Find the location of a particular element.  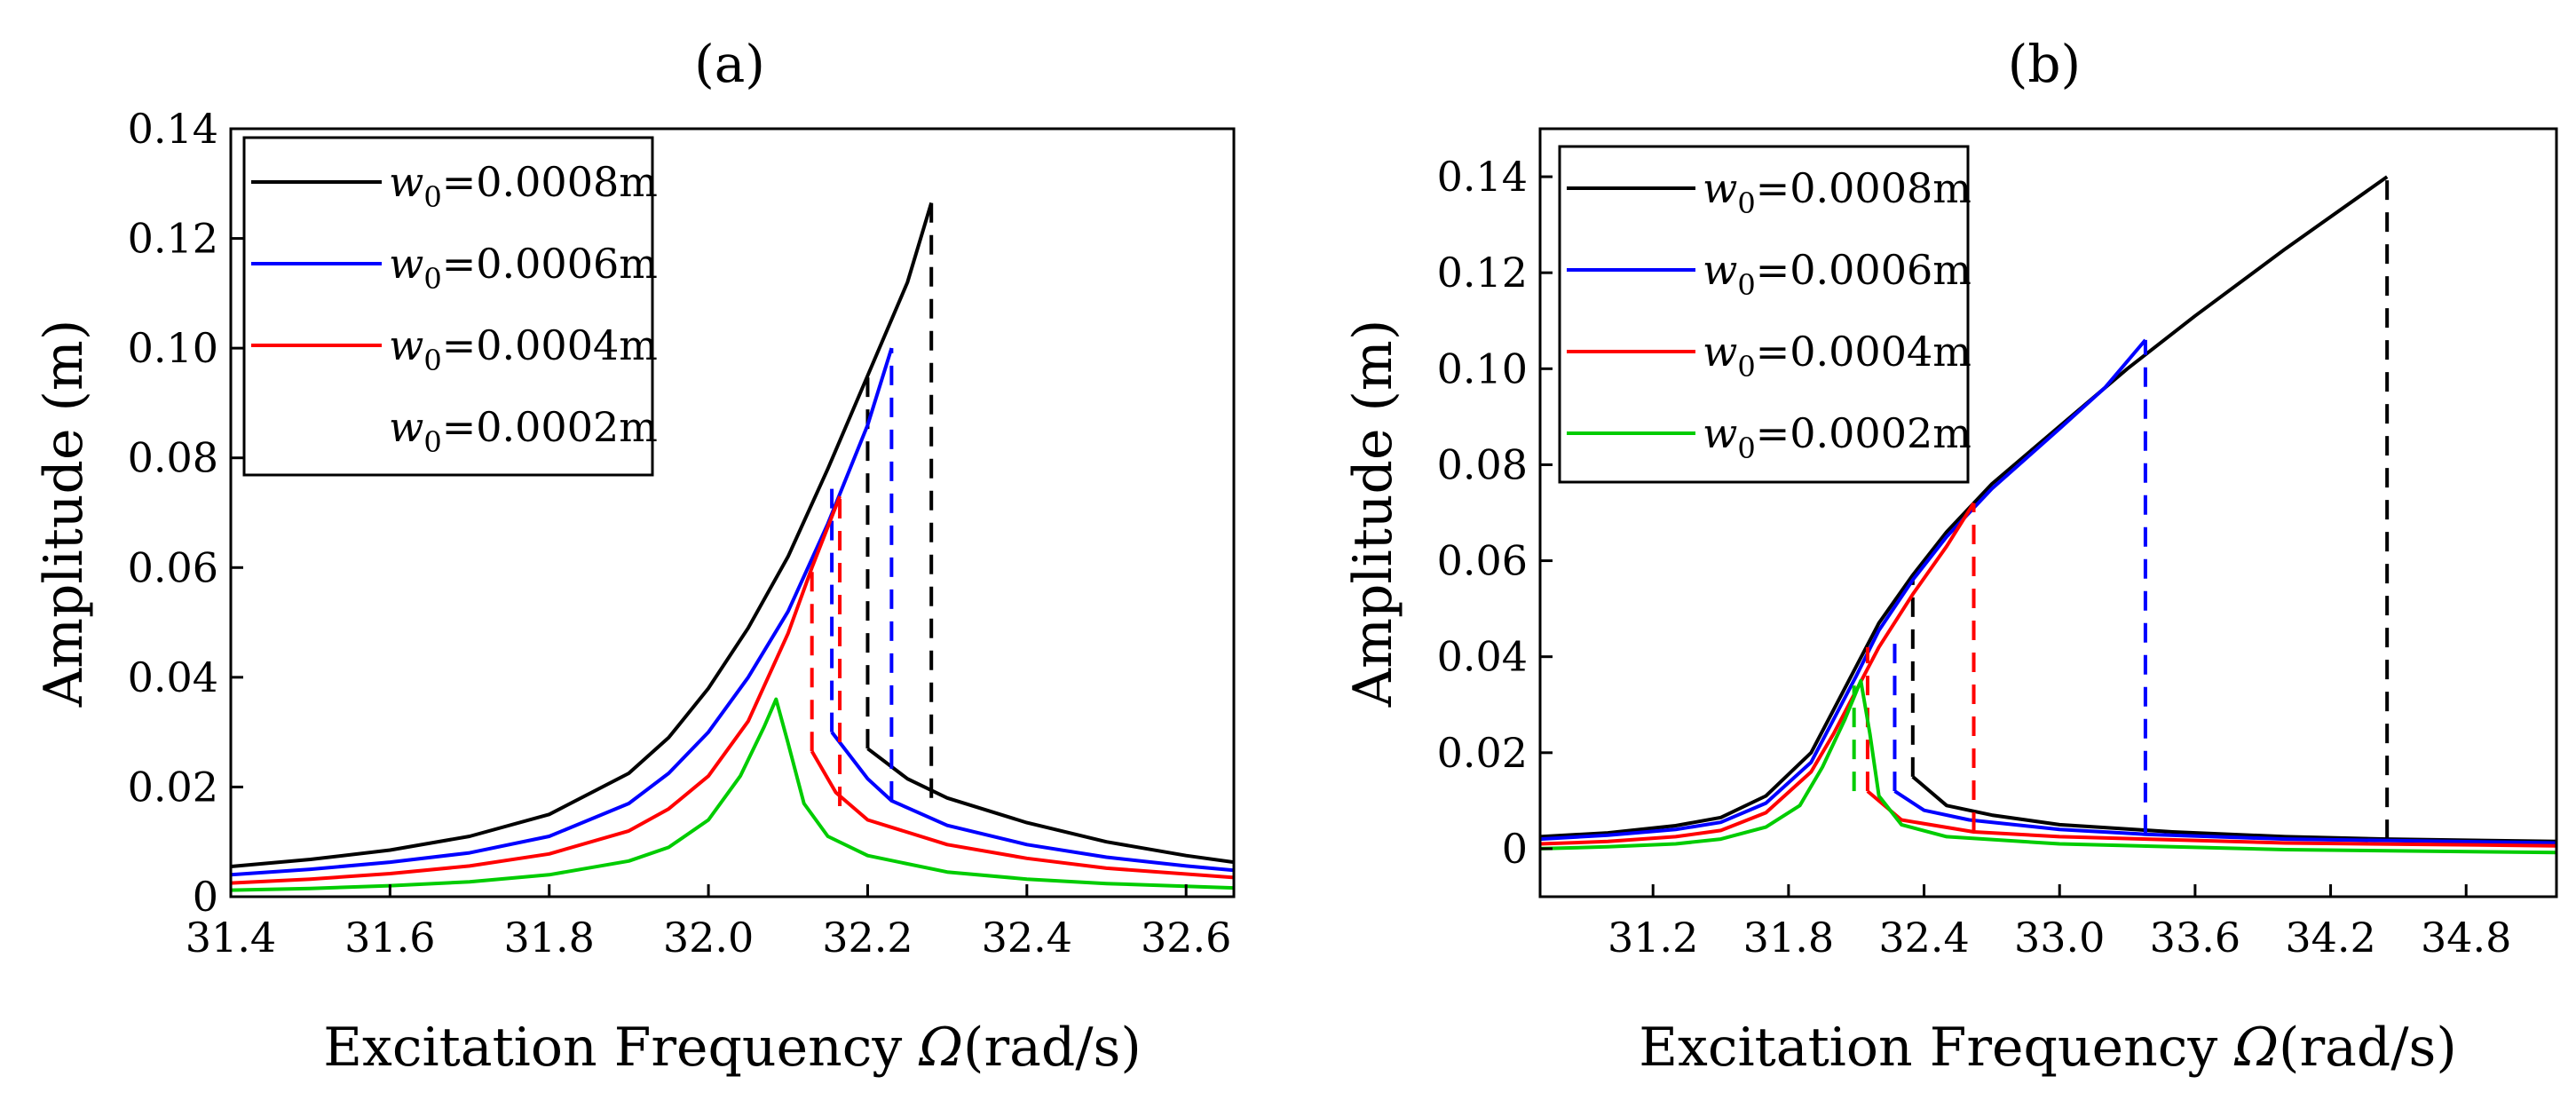

panel-a-legend: w0=0.0008m w0=0.0006m w0=0.0004m w0=0.0002m is located at coordinates (450, 306).